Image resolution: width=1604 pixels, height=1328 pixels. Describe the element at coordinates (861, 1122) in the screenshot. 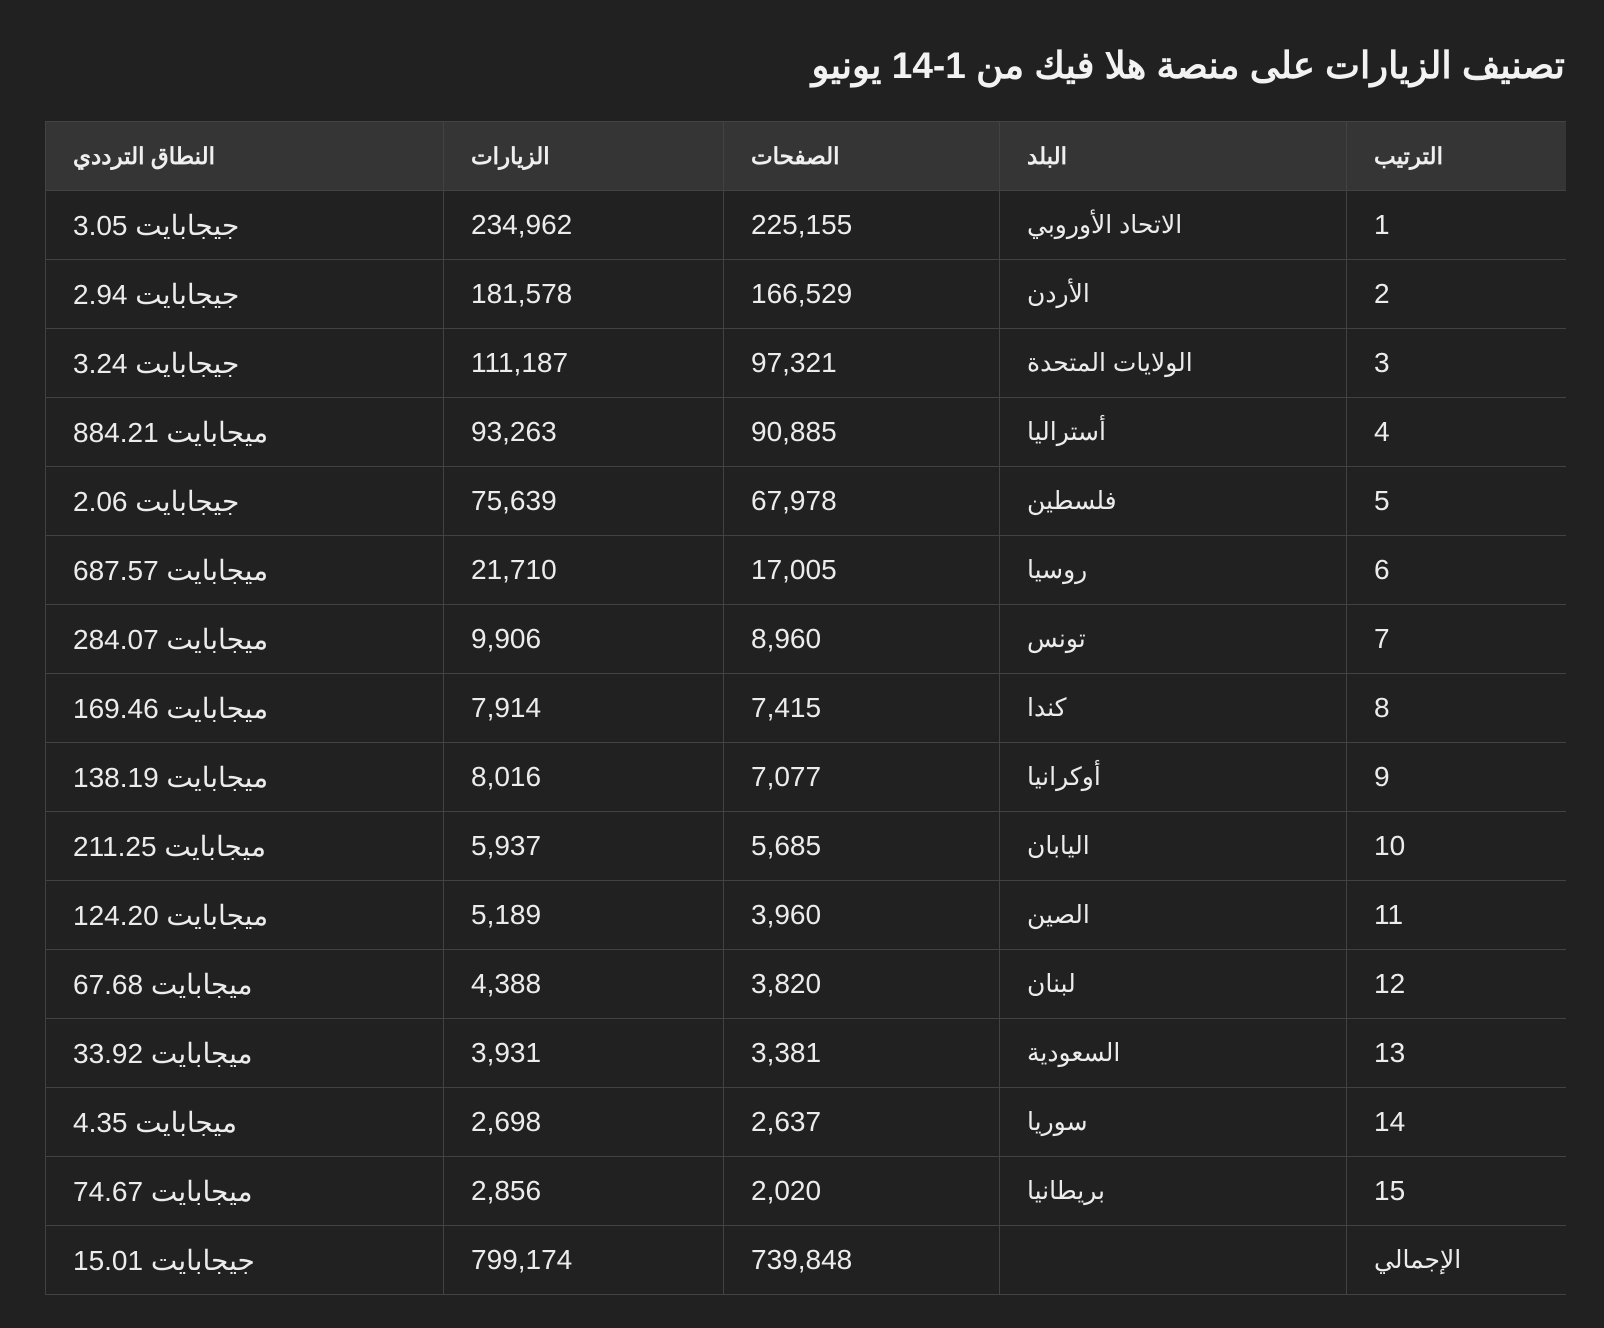

I see `pages-cell: 2,637` at that location.